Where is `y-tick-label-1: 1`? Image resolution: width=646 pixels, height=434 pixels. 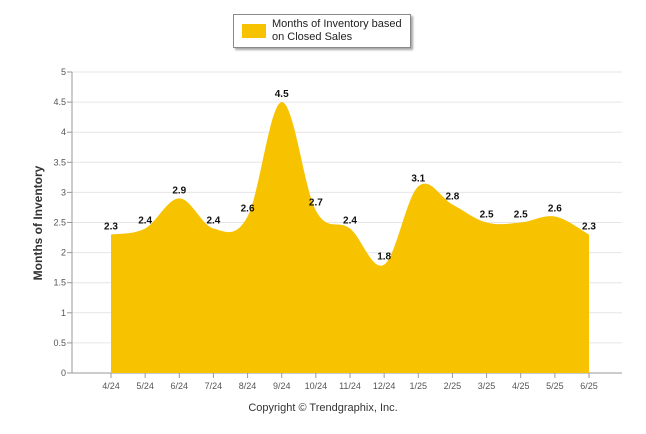
y-tick-label-1: 1 is located at coordinates (63, 313).